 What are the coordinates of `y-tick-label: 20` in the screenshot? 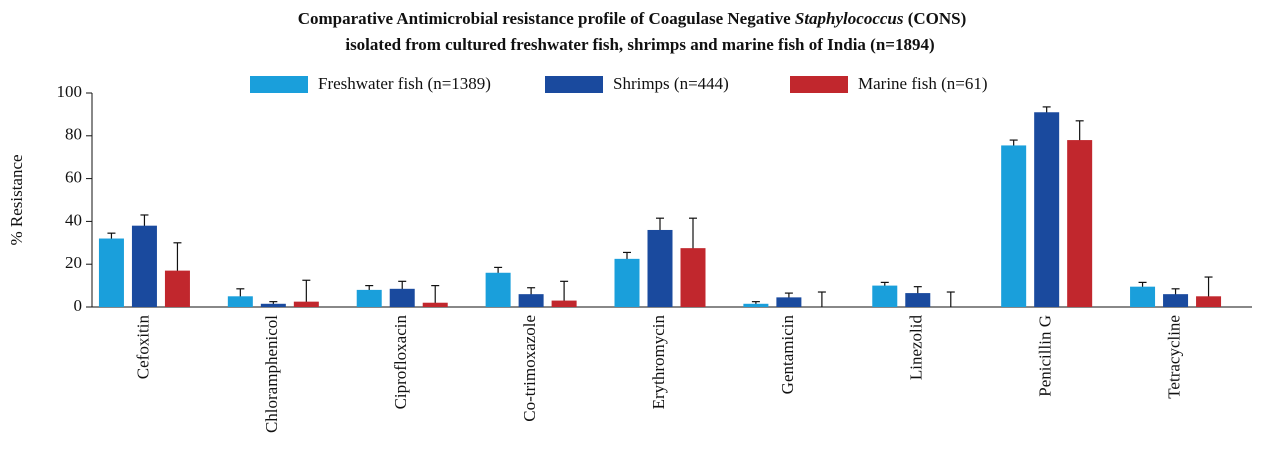 It's located at (73, 262).